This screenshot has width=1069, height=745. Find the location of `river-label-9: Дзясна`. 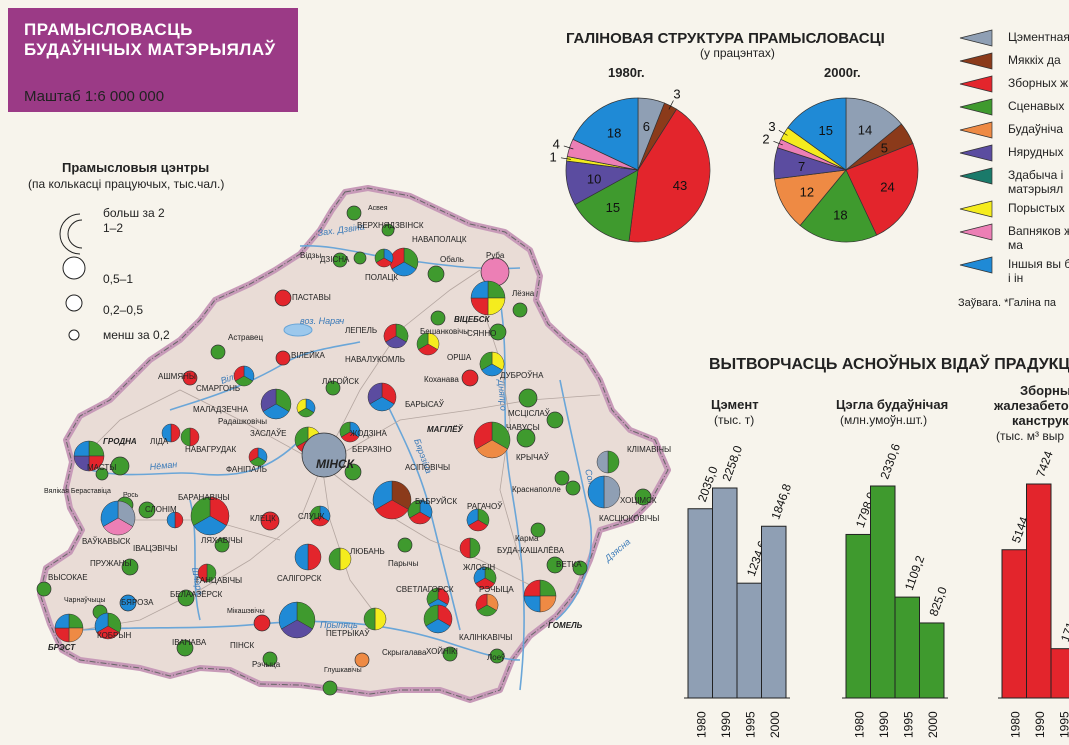

river-label-9: Дзясна is located at coordinates (617, 551).